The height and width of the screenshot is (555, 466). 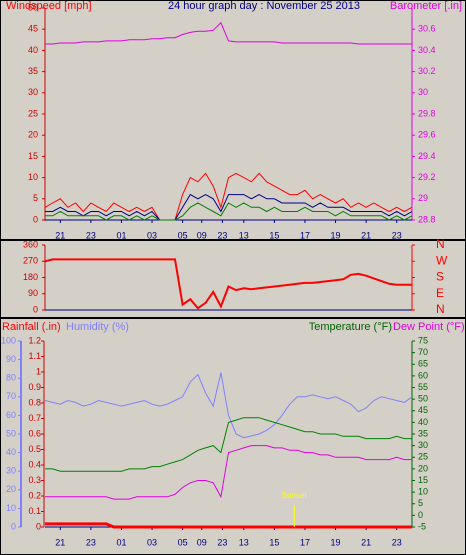 What do you see at coordinates (11, 396) in the screenshot?
I see `y-tick-label: 70` at bounding box center [11, 396].